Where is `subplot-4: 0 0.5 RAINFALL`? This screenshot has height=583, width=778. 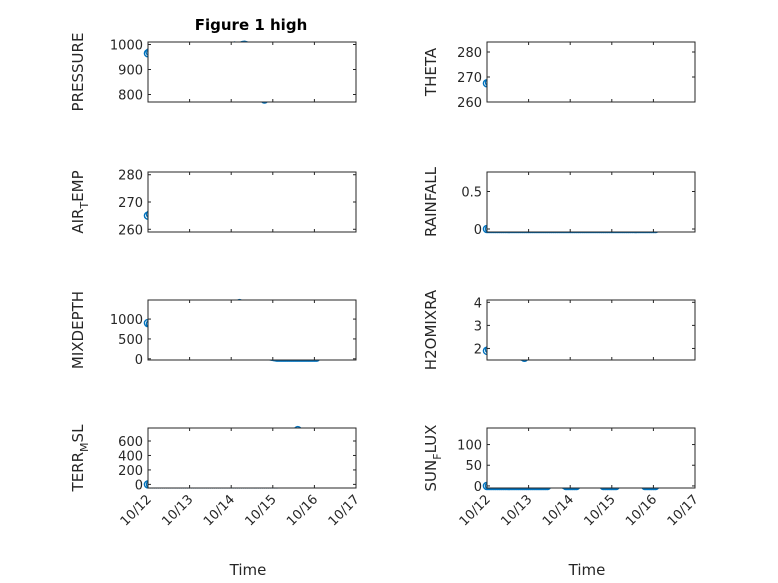 subplot-4: 0 0.5 RAINFALL is located at coordinates (559, 202).